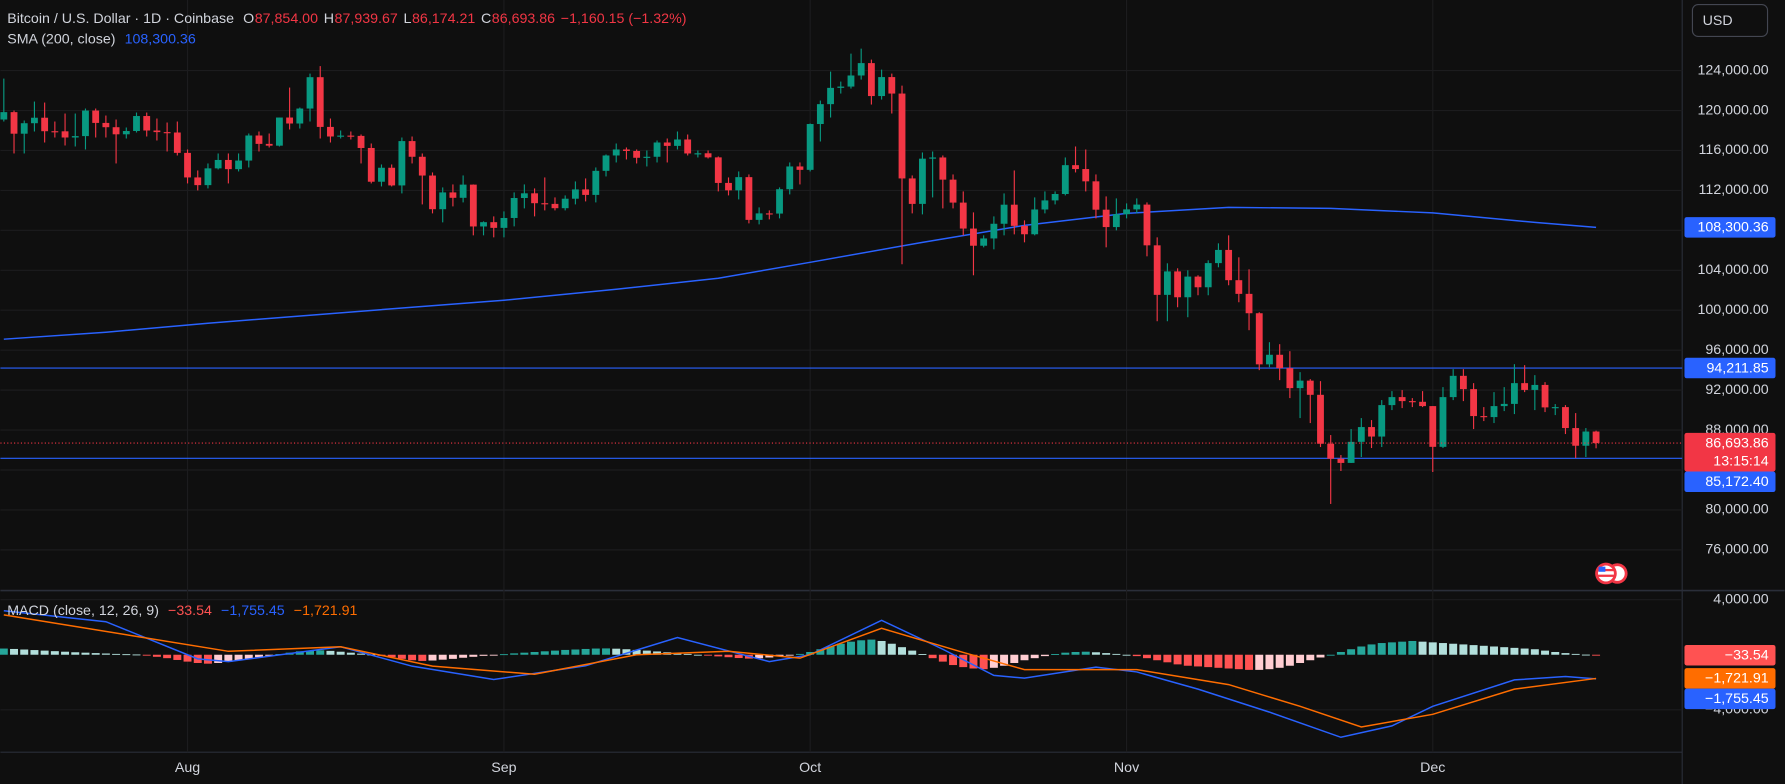 The height and width of the screenshot is (784, 1785). Describe the element at coordinates (1737, 368) in the screenshot. I see `axis-value-label: 94,211.85` at that location.